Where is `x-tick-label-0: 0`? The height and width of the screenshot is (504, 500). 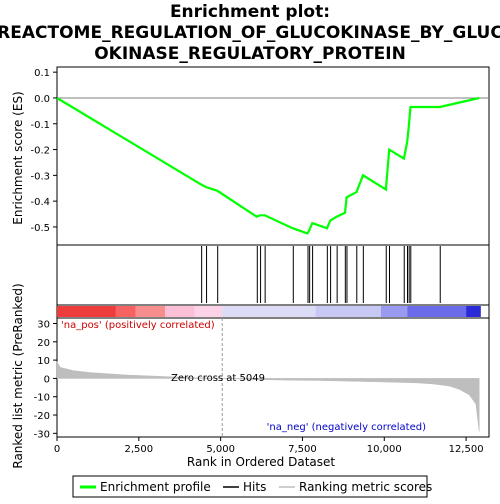 x-tick-label-0: 0 is located at coordinates (57, 449).